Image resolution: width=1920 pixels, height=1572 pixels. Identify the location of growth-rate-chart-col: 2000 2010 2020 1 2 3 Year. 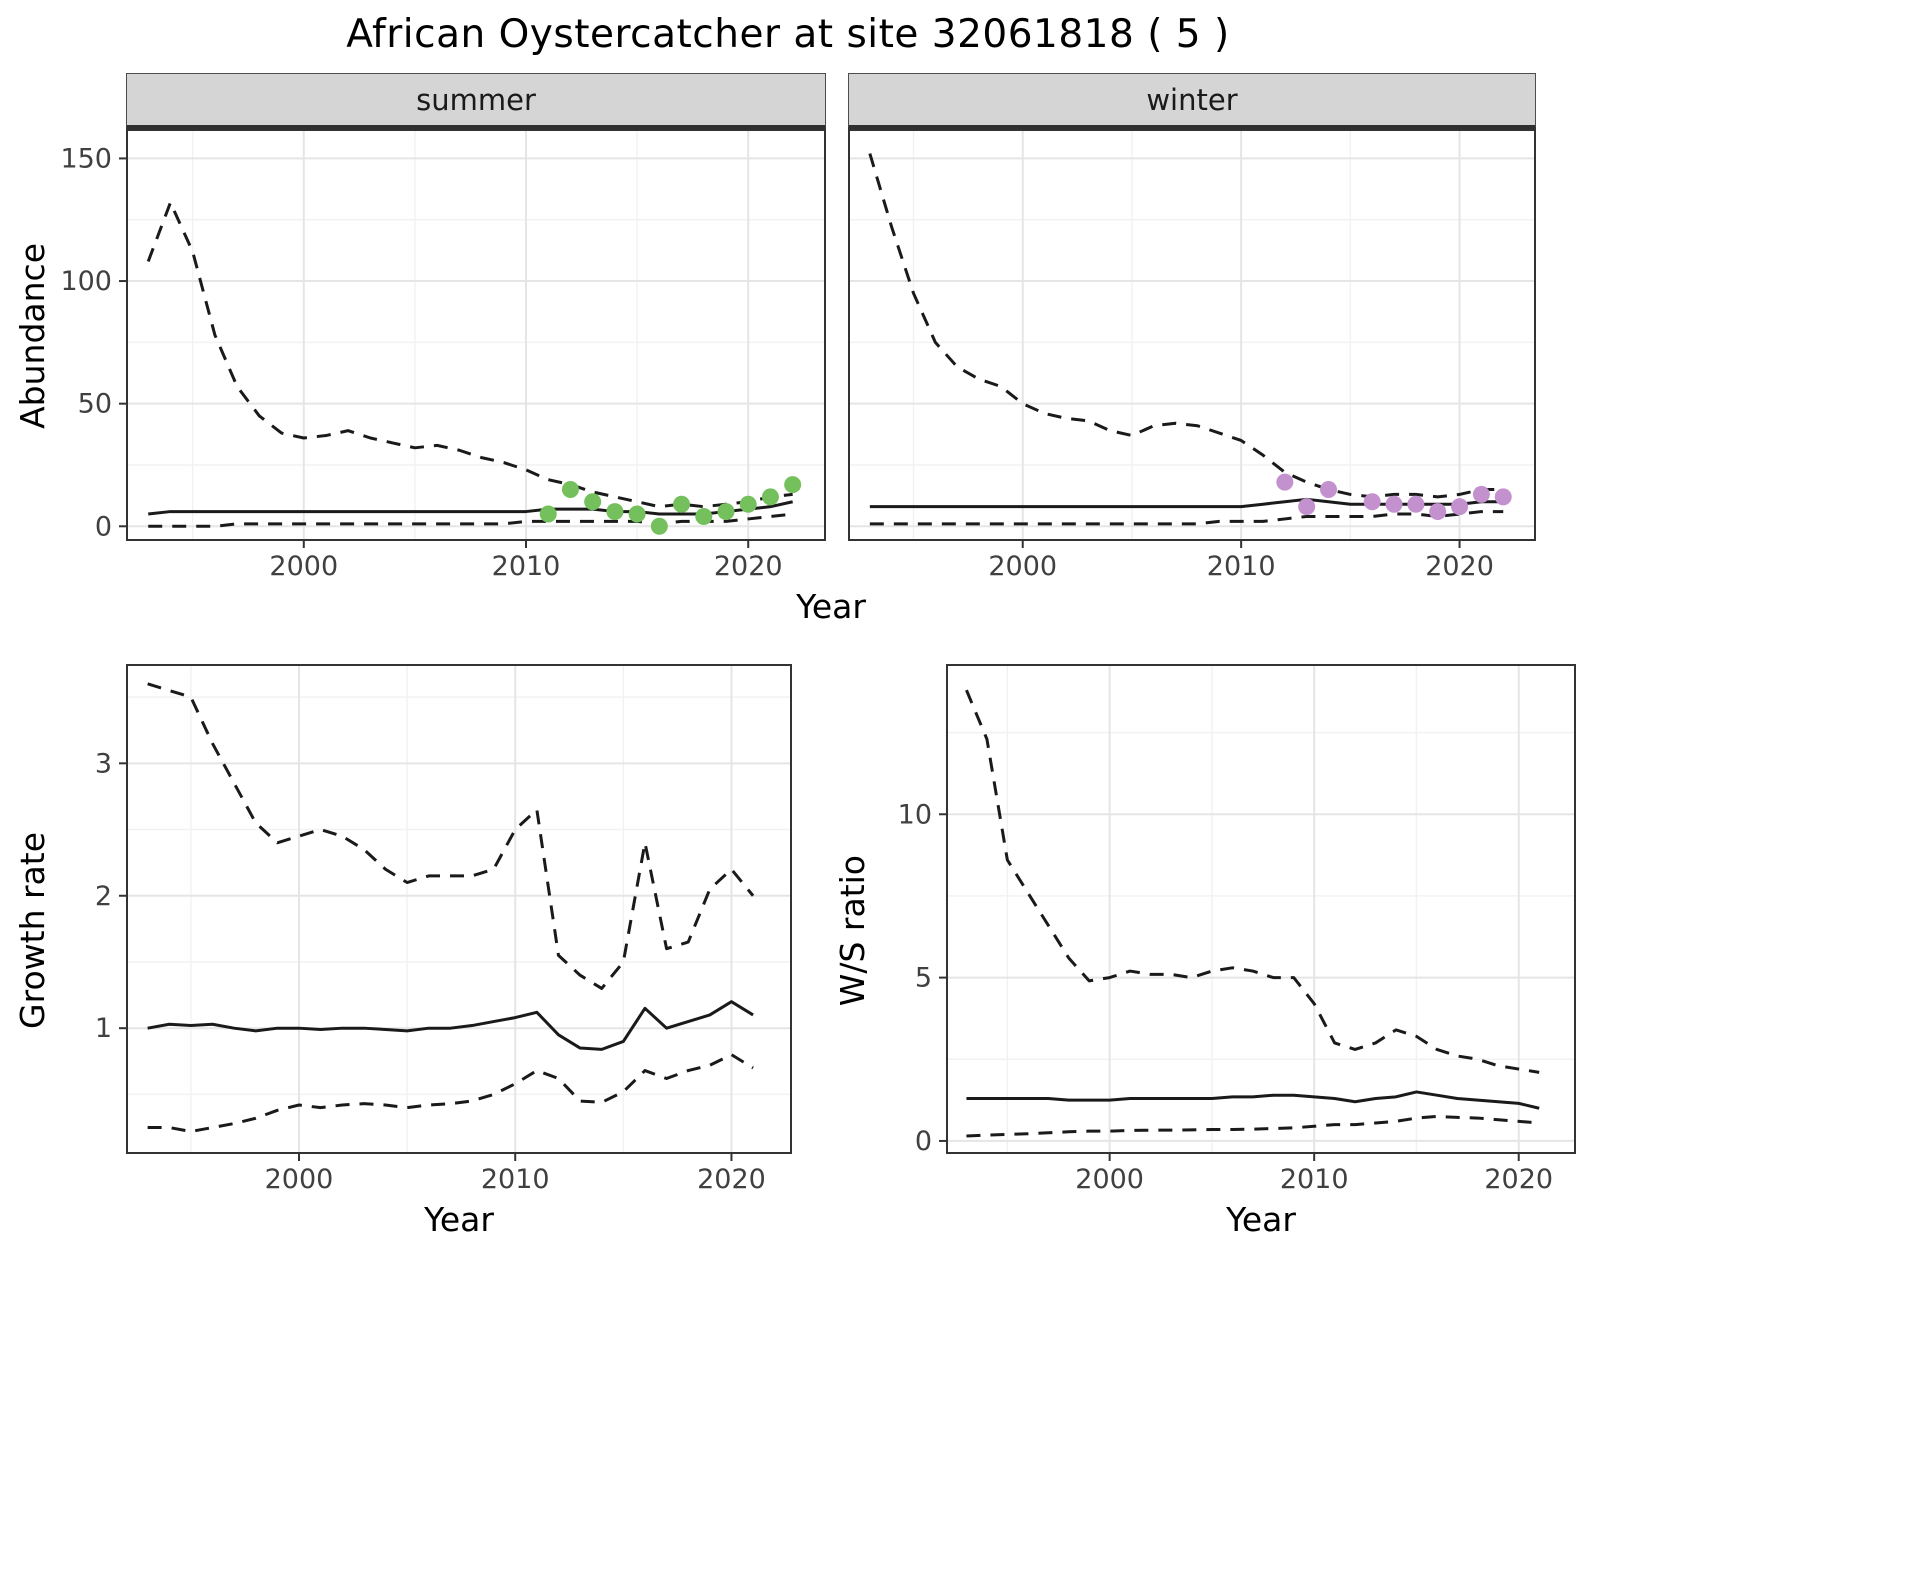
(424, 951).